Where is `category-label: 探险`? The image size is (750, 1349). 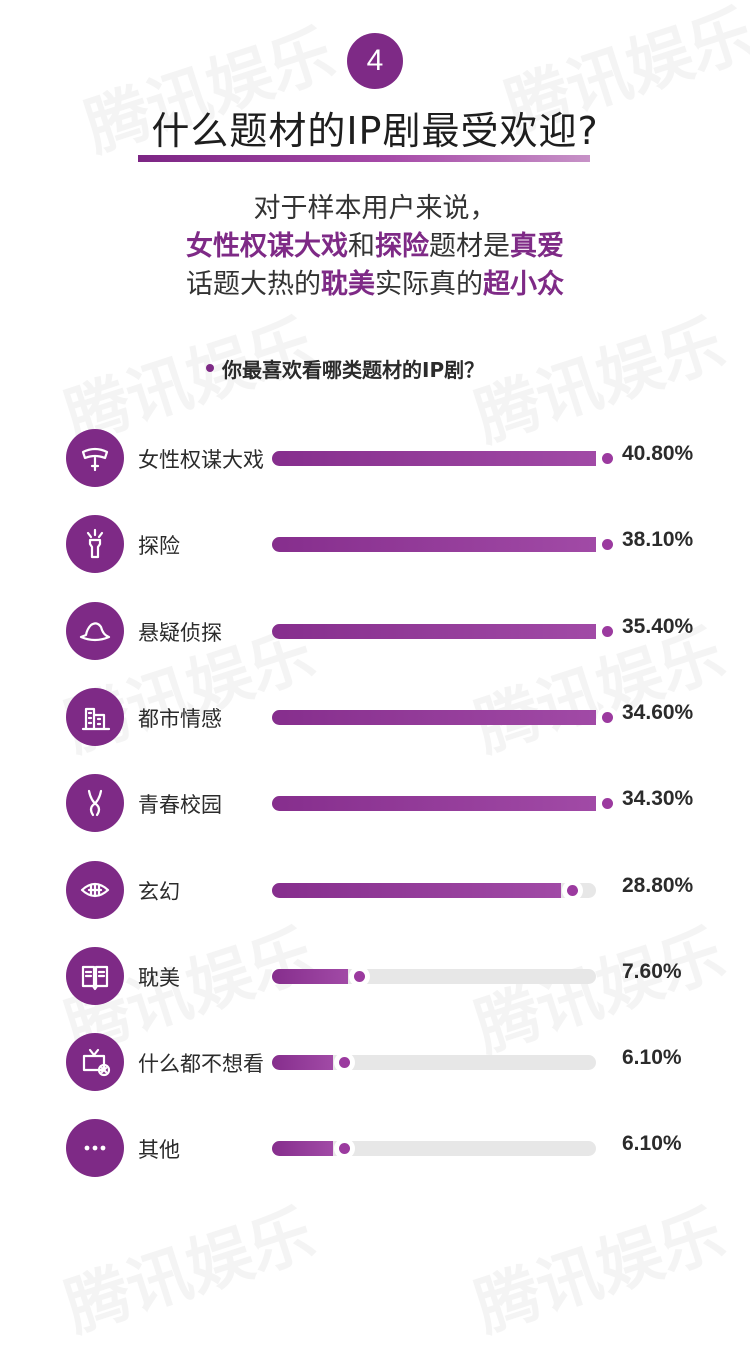 category-label: 探险 is located at coordinates (159, 546).